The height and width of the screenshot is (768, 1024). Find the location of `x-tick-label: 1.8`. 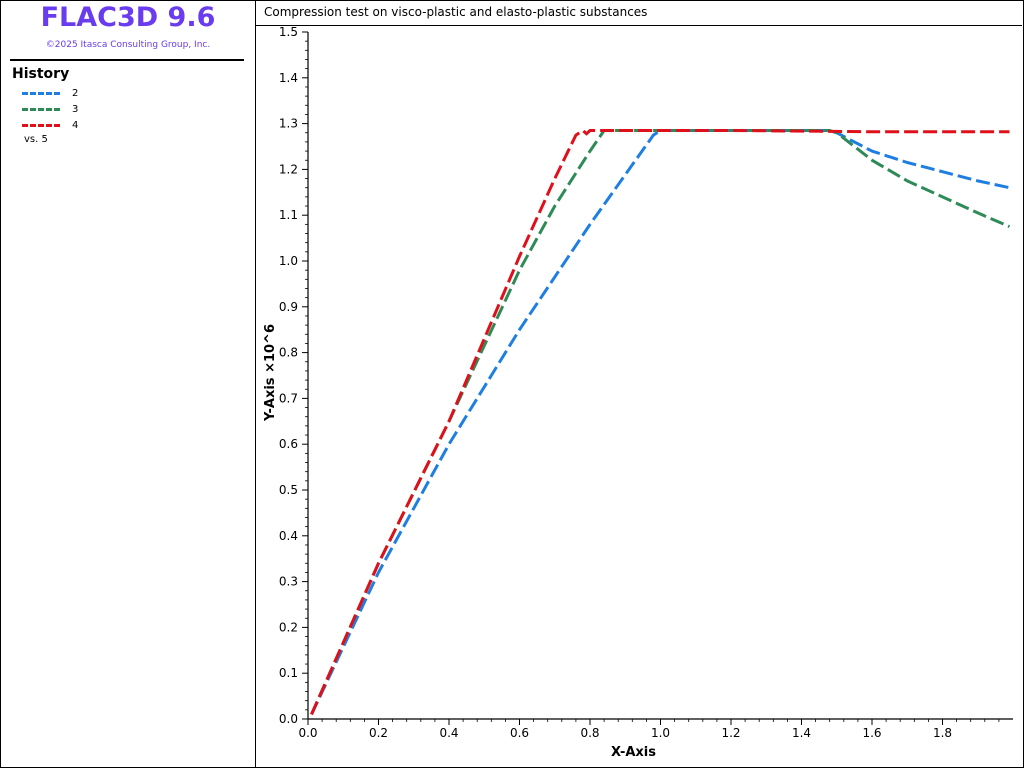

x-tick-label: 1.8 is located at coordinates (942, 733).